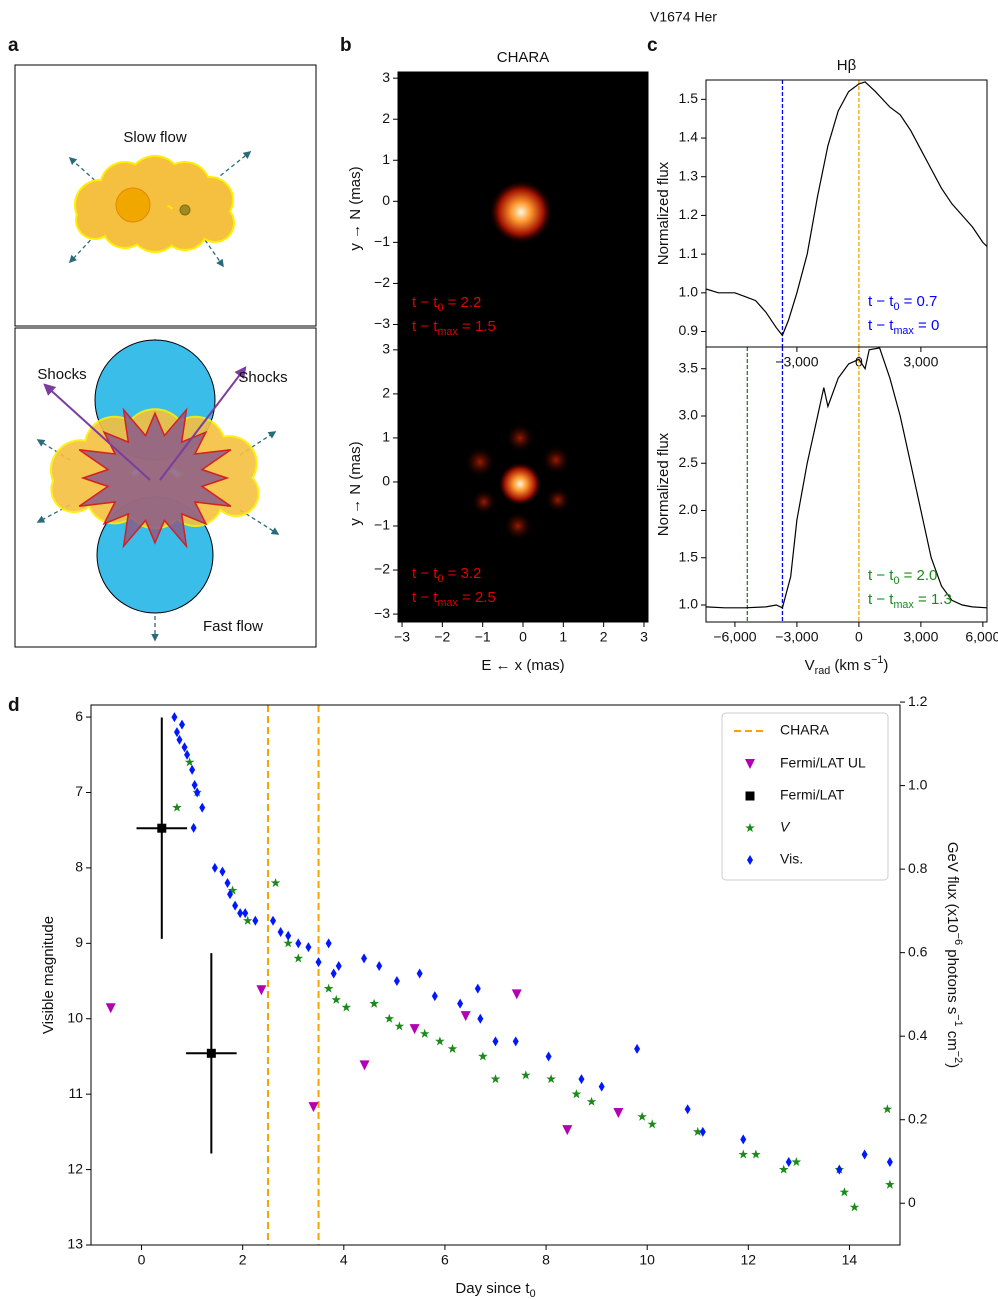 The width and height of the screenshot is (998, 1300). I want to click on y-tick-label: 9, so click(79, 942).